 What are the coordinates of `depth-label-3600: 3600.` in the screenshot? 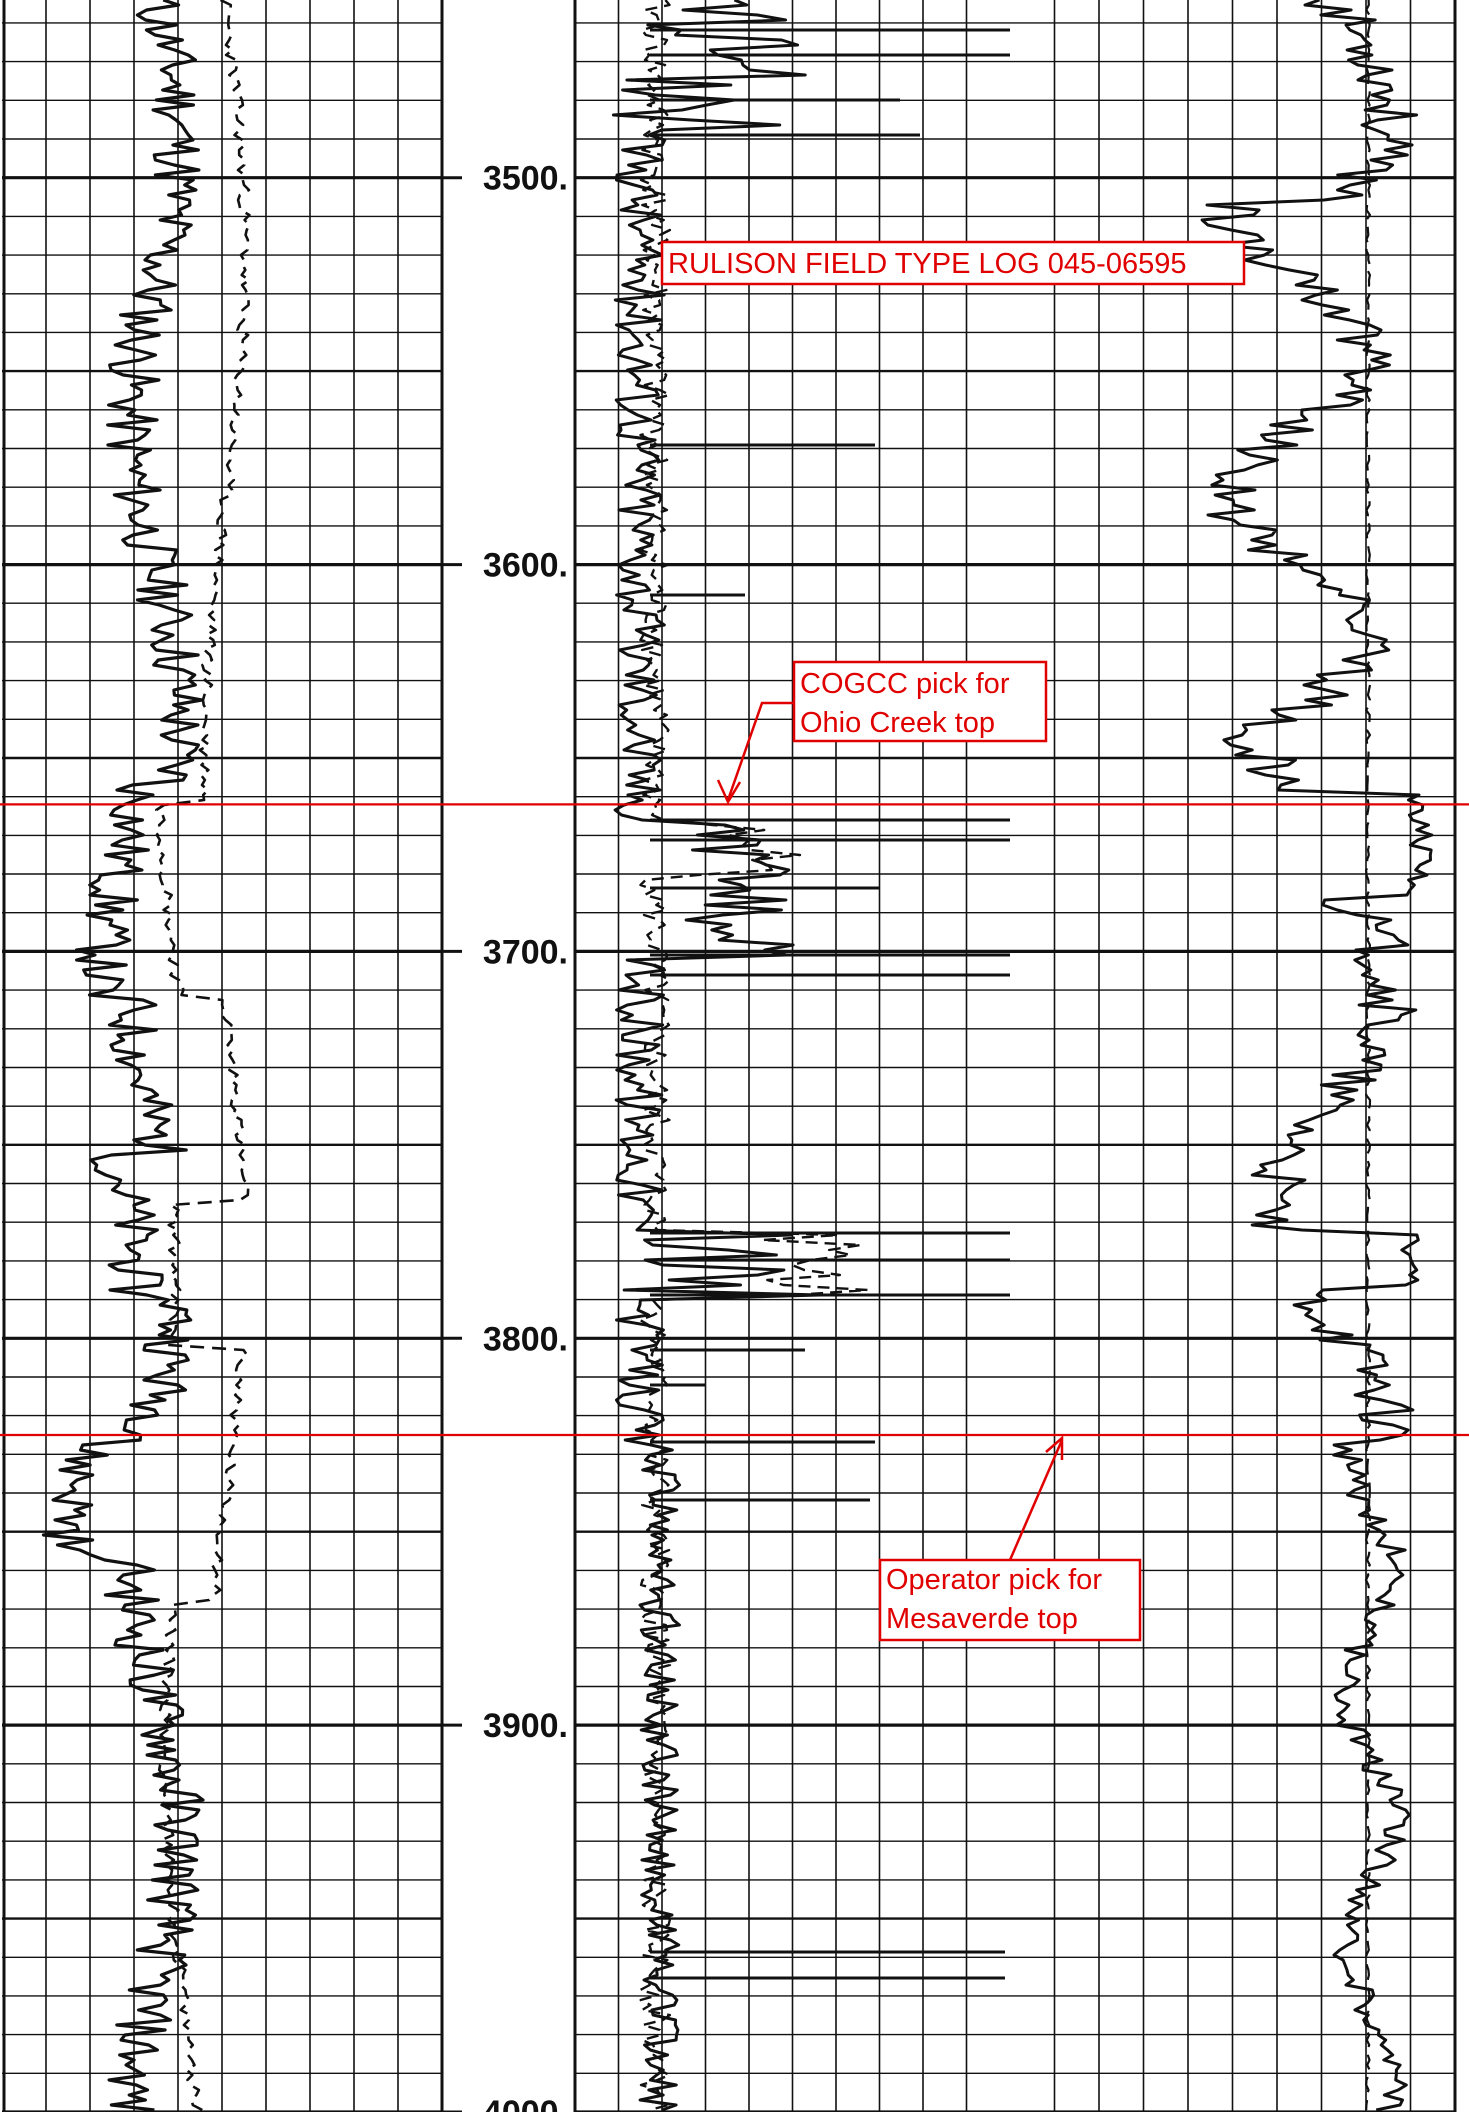 It's located at (525, 566).